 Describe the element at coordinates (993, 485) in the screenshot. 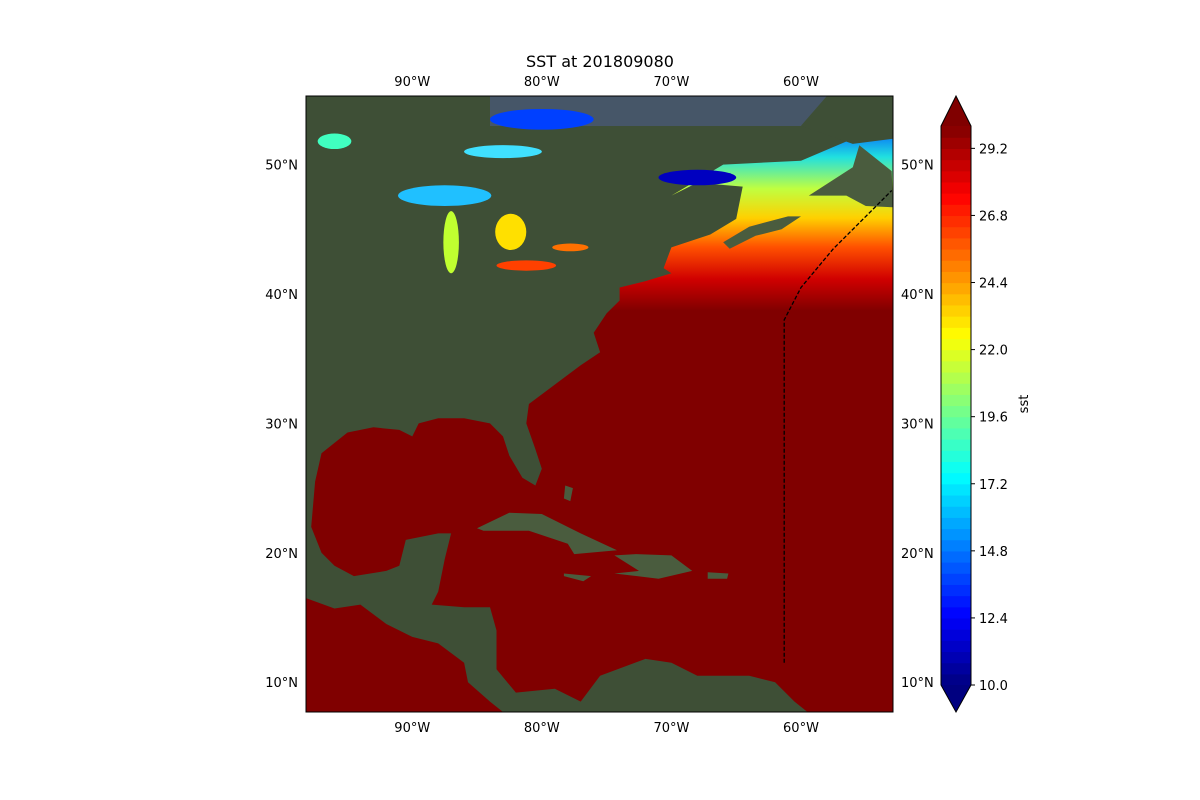

I see `colorbar-tick-label: 17.2` at that location.